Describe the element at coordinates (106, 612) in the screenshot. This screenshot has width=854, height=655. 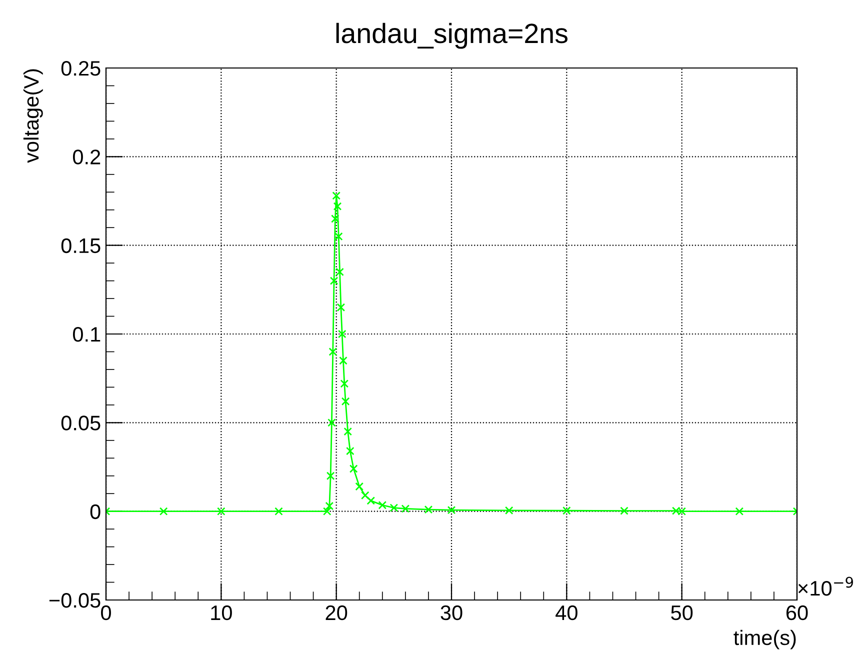
I see `x-tick-label: 0` at that location.